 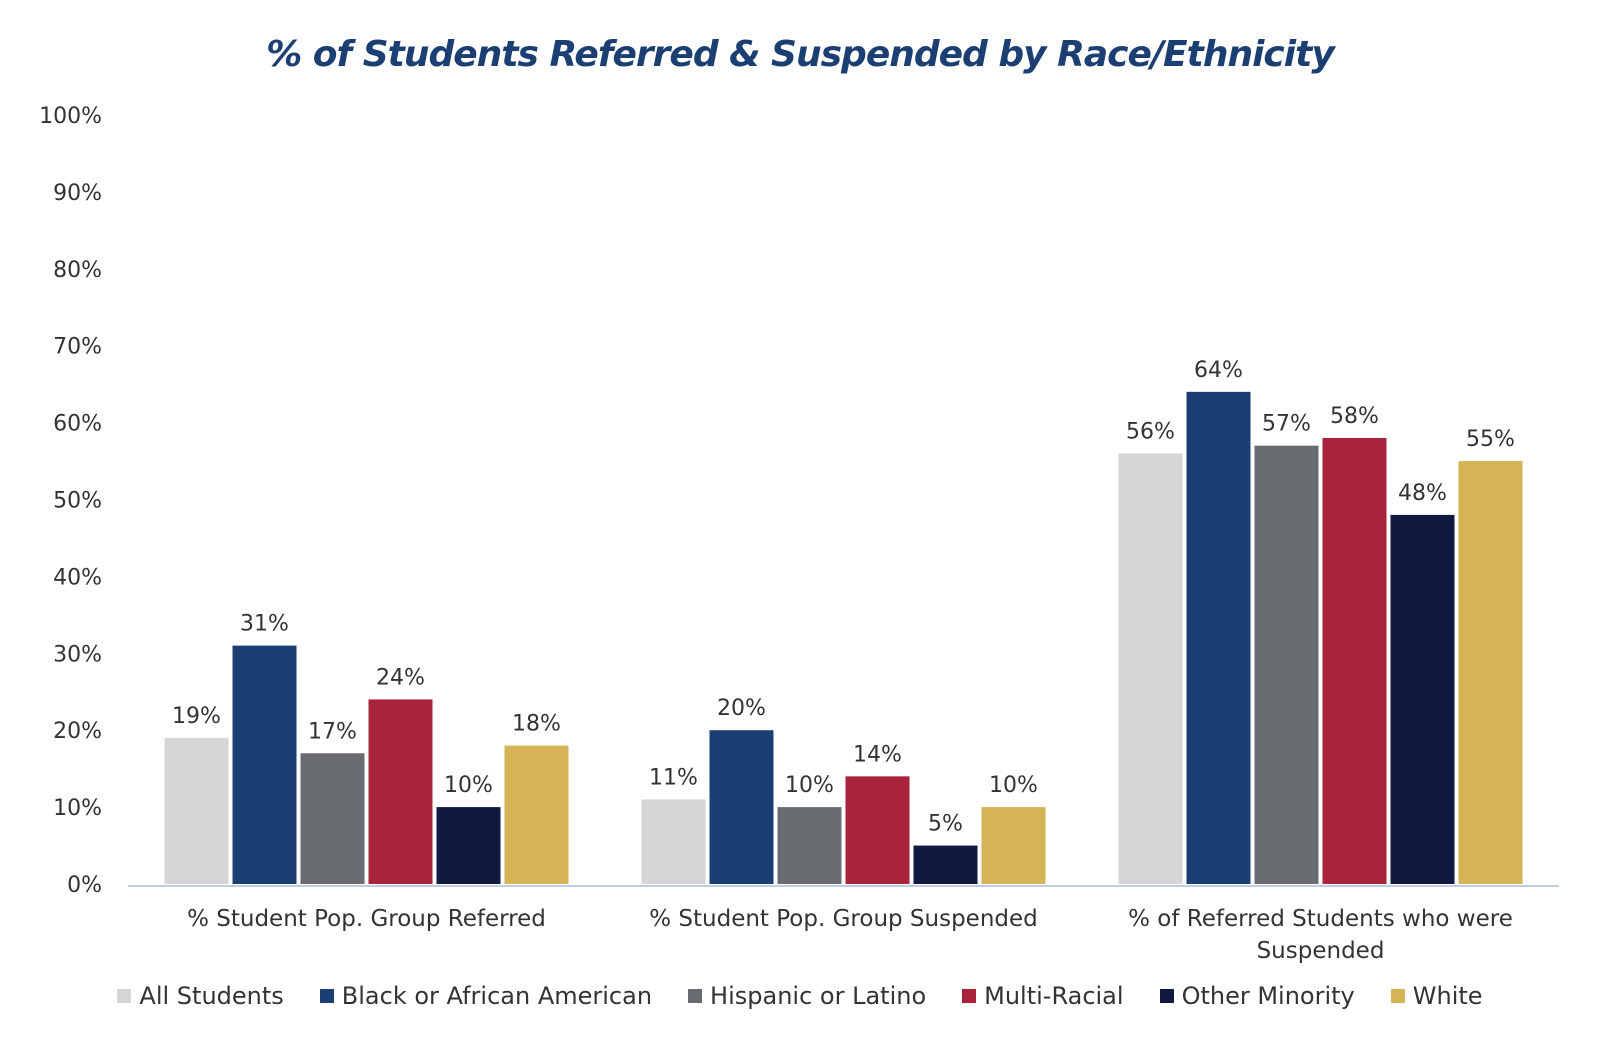 I want to click on y-tick-label: 10%, so click(x=77, y=808).